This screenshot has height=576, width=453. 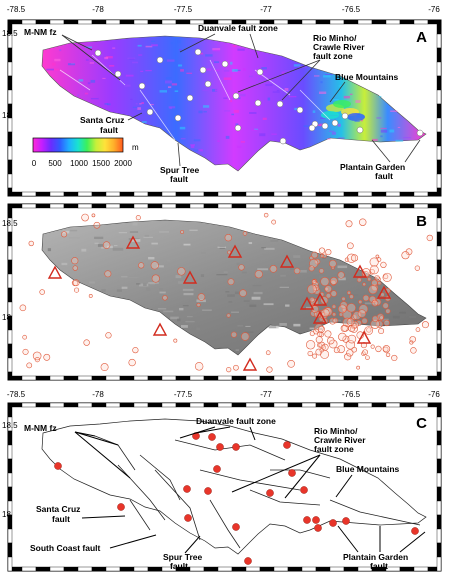 What do you see at coordinates (259, 96) in the screenshot?
I see `station-markers` at bounding box center [259, 96].